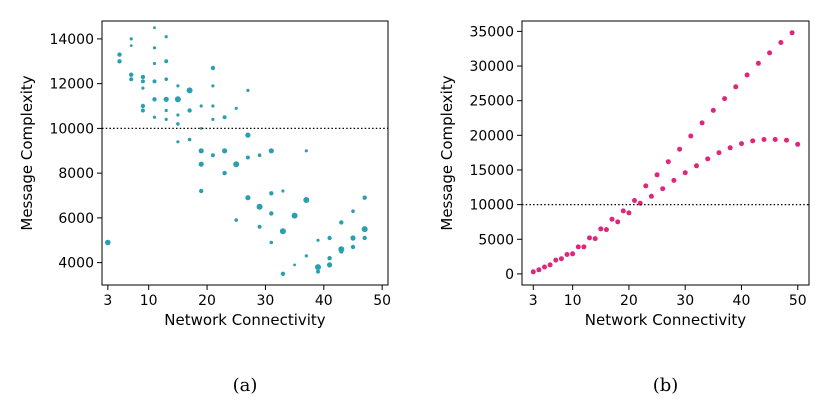  What do you see at coordinates (629, 301) in the screenshot?
I see `x-tick-label: 20` at bounding box center [629, 301].